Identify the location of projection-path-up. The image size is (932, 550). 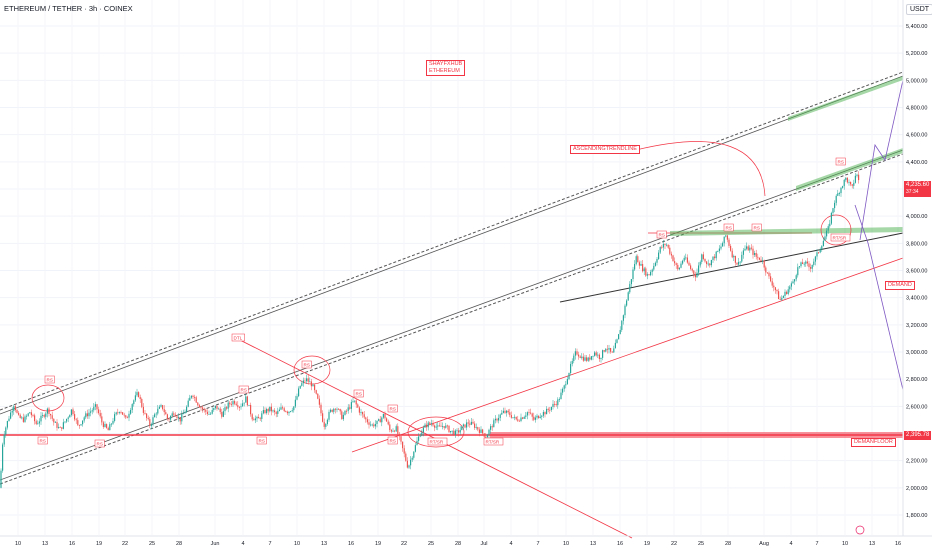
(881, 160).